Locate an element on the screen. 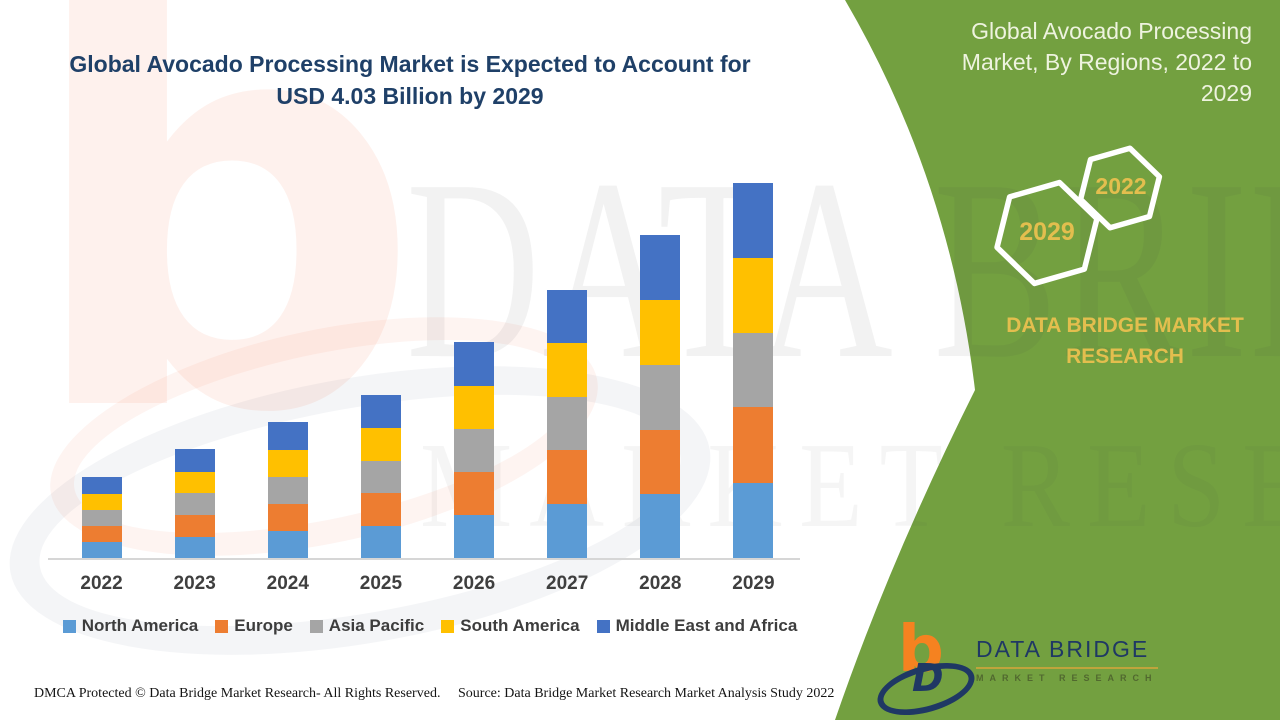  logo-title: DATA BRIDGE is located at coordinates (1067, 652).